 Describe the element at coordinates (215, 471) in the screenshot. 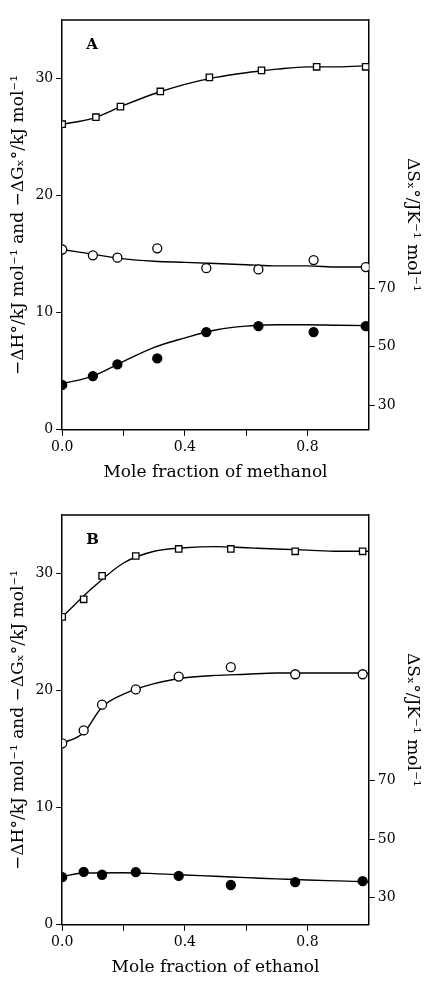

I see `x-axis-title: Mole fraction of methanol` at that location.